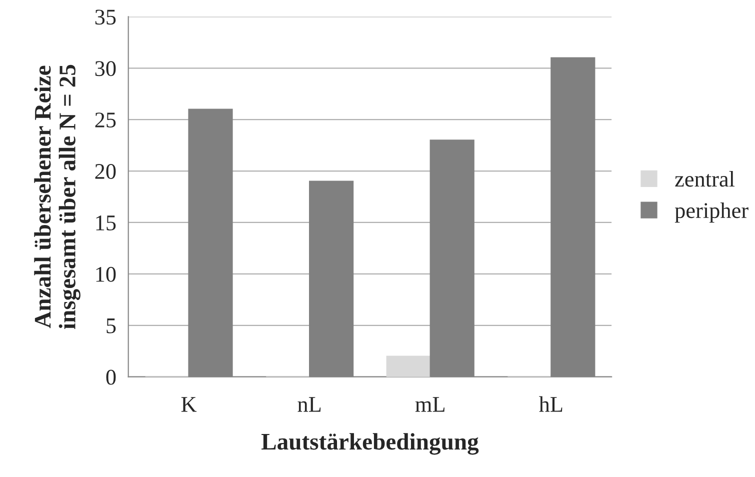 This screenshot has width=755, height=477. Describe the element at coordinates (711, 212) in the screenshot. I see `legend-label: peripher` at that location.